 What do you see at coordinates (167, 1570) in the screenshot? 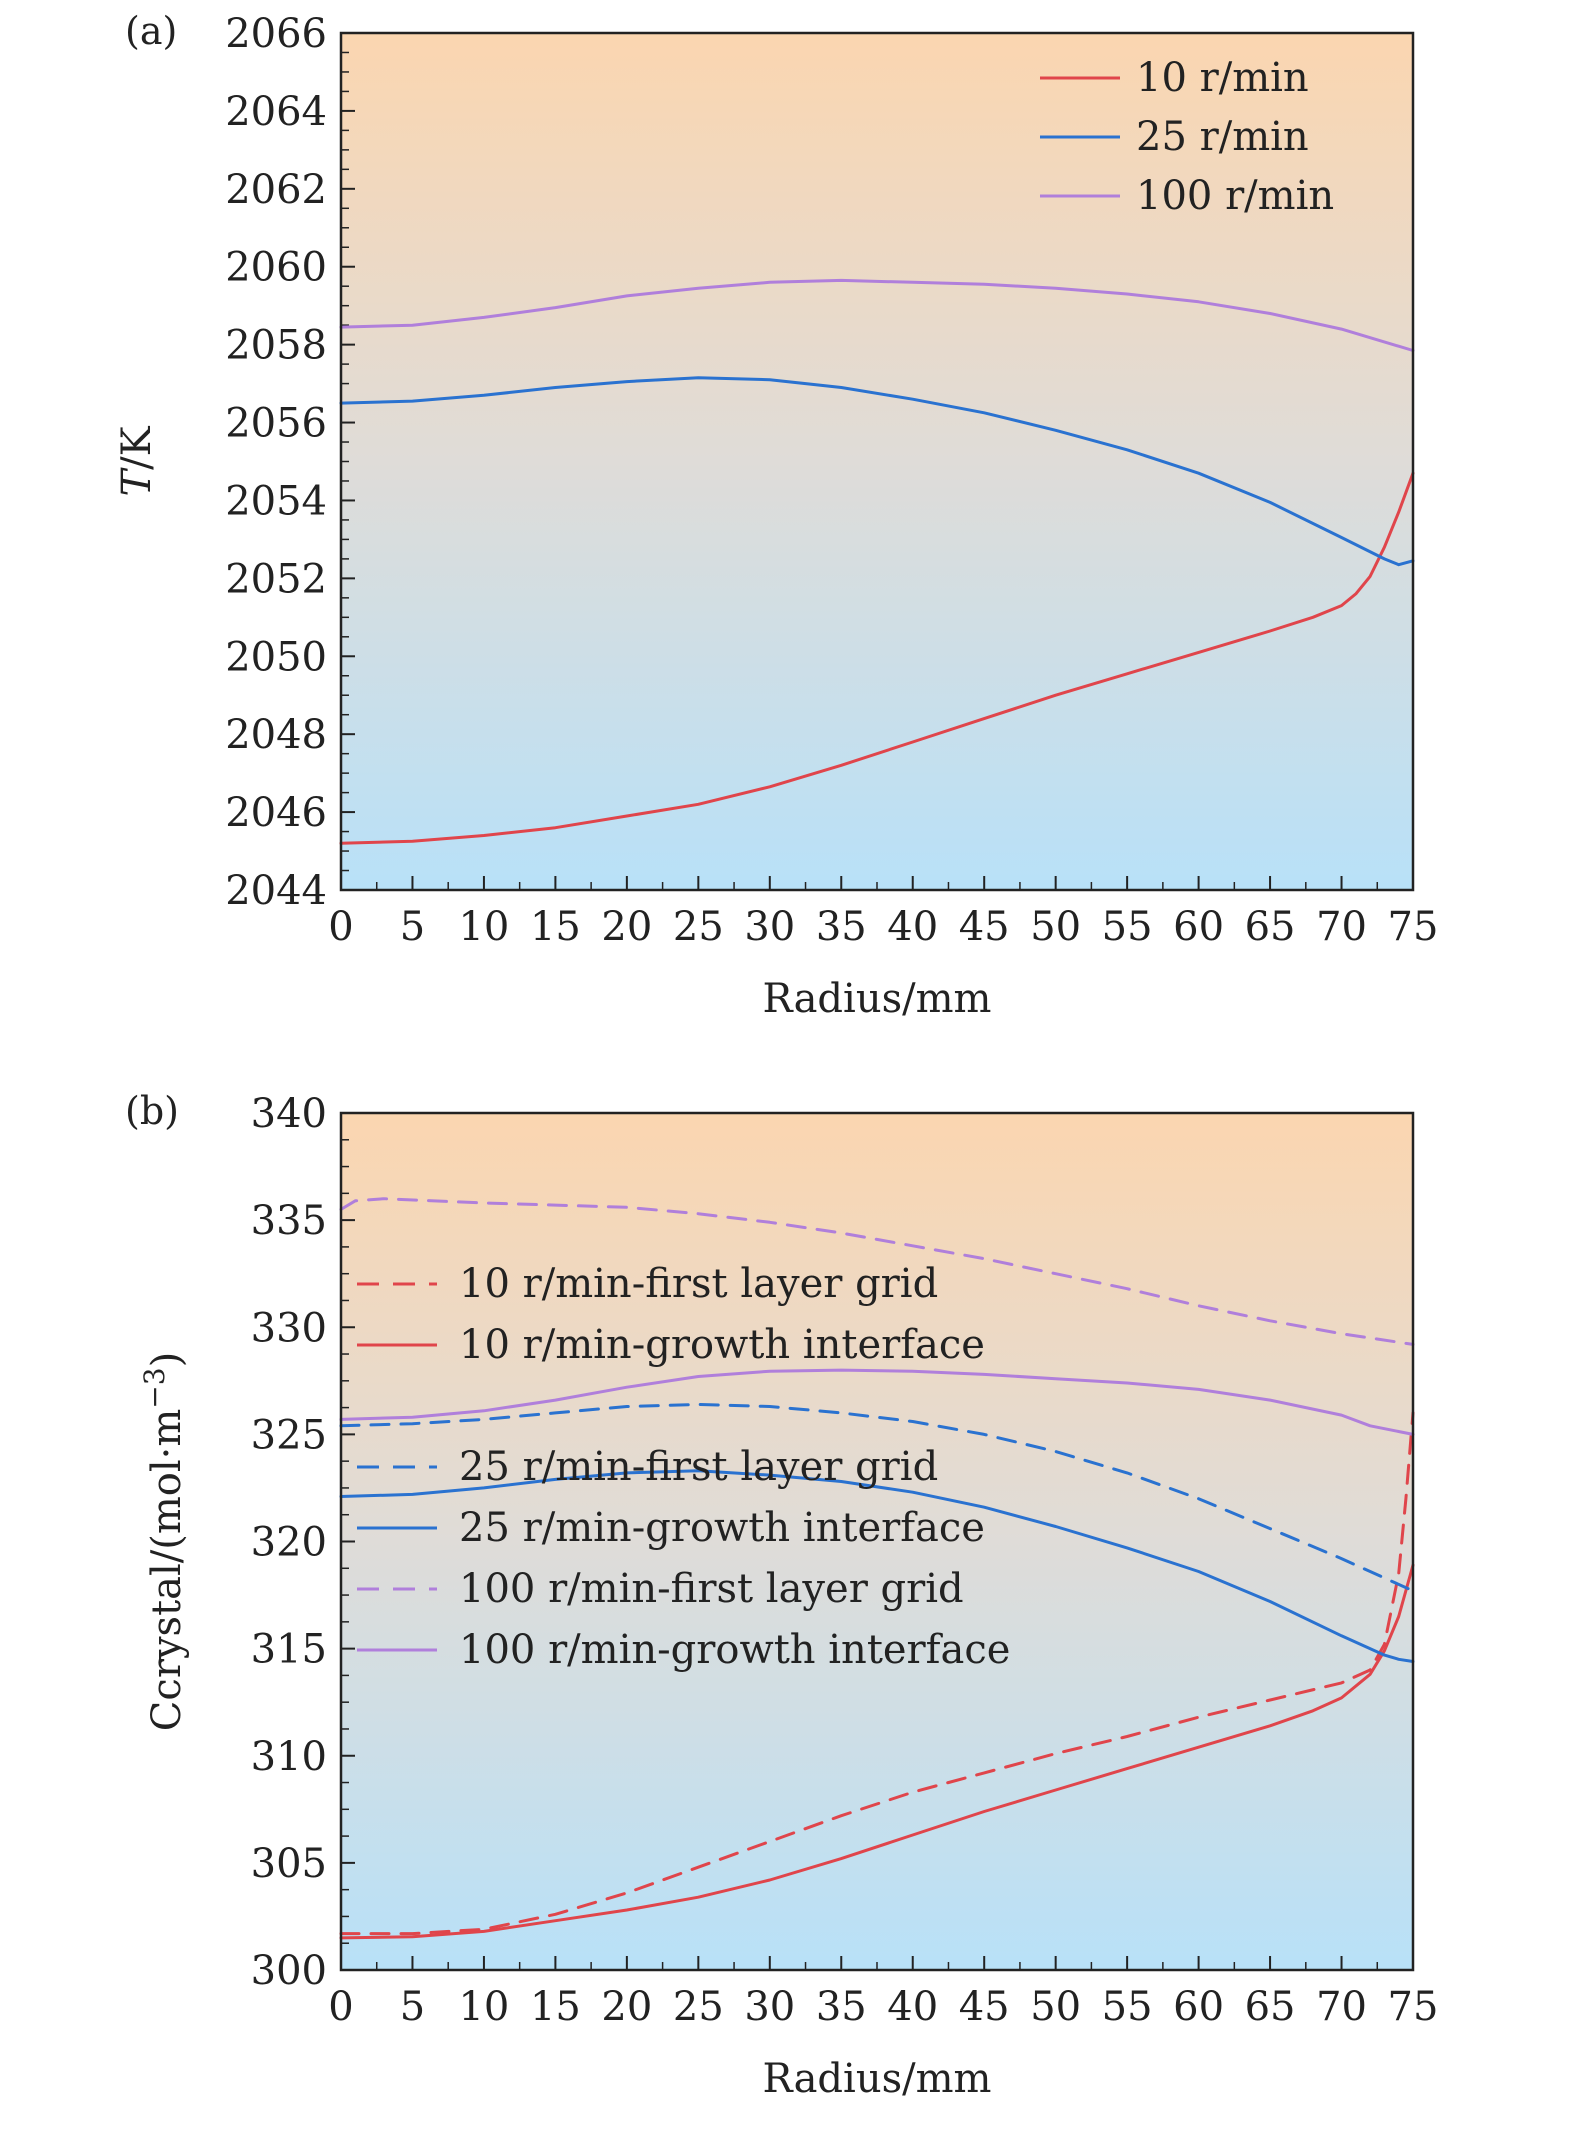
I see `y-axis-title-main: Ccrystal/(mol·m` at bounding box center [167, 1570].